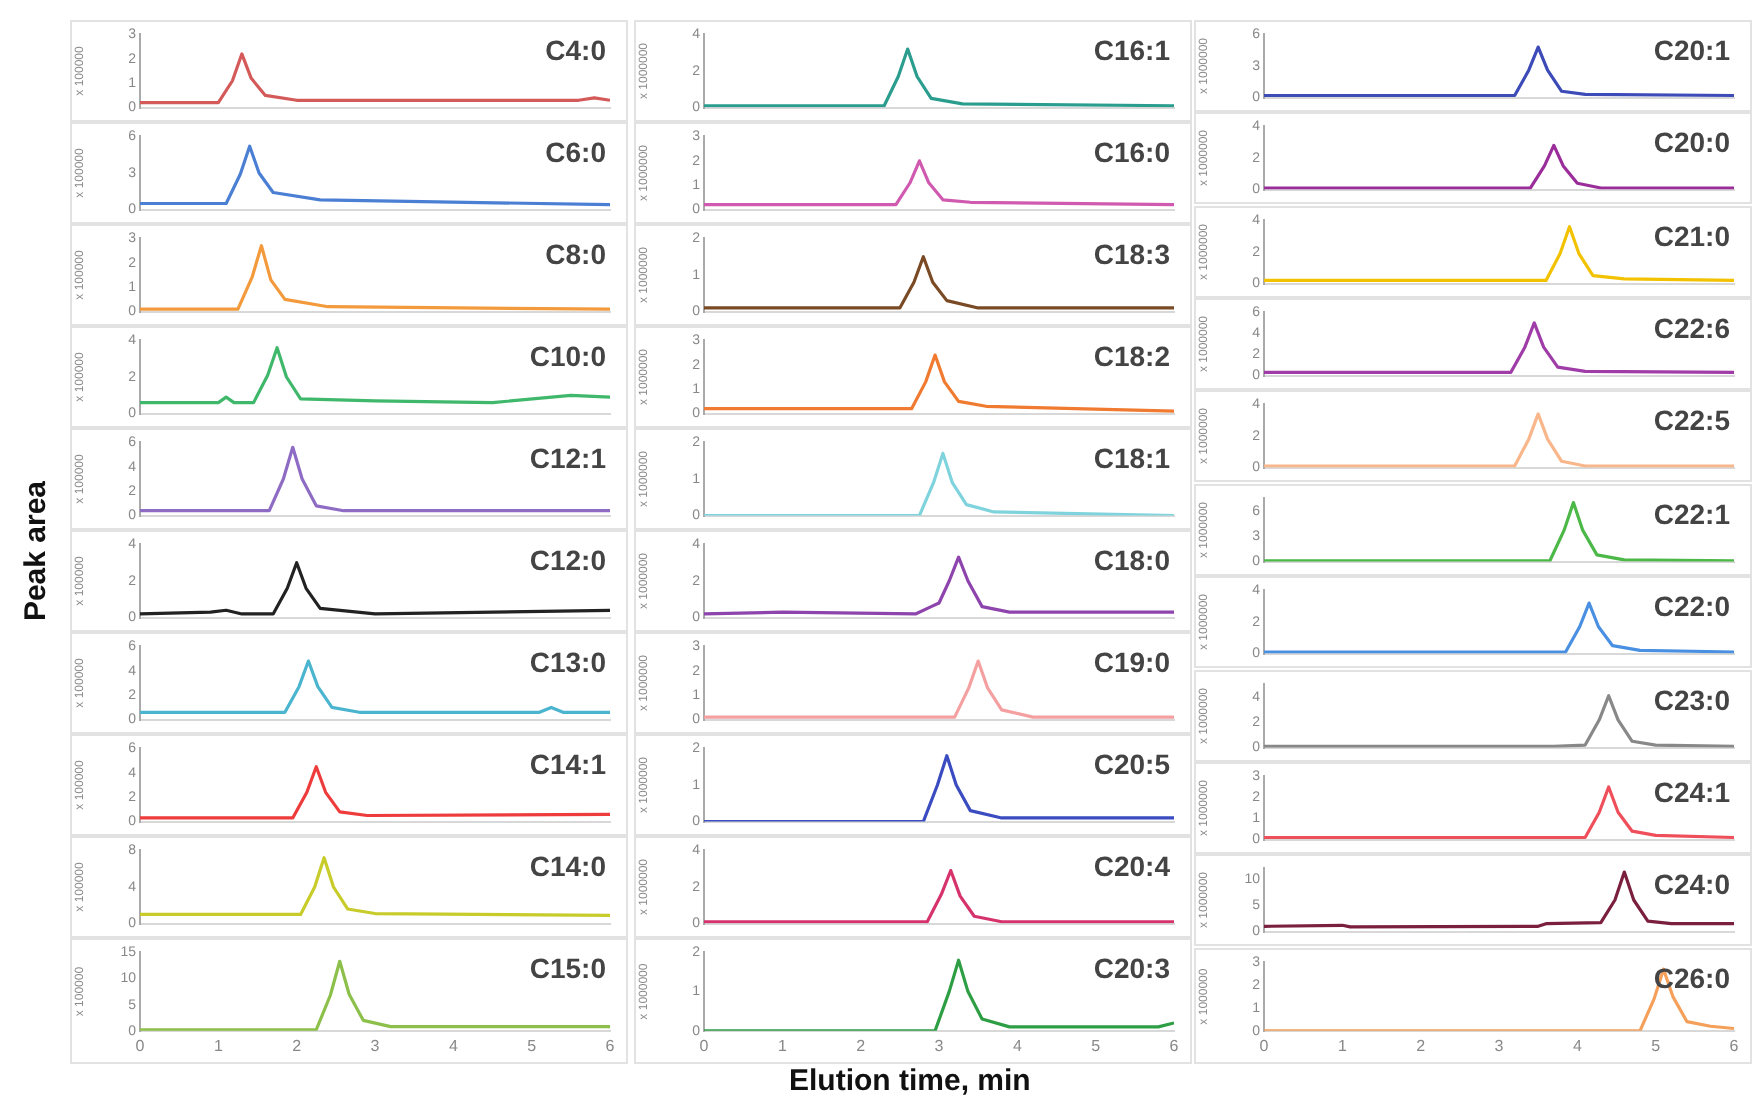 This screenshot has width=1752, height=1102. I want to click on chart-title: C24:0, so click(1692, 884).